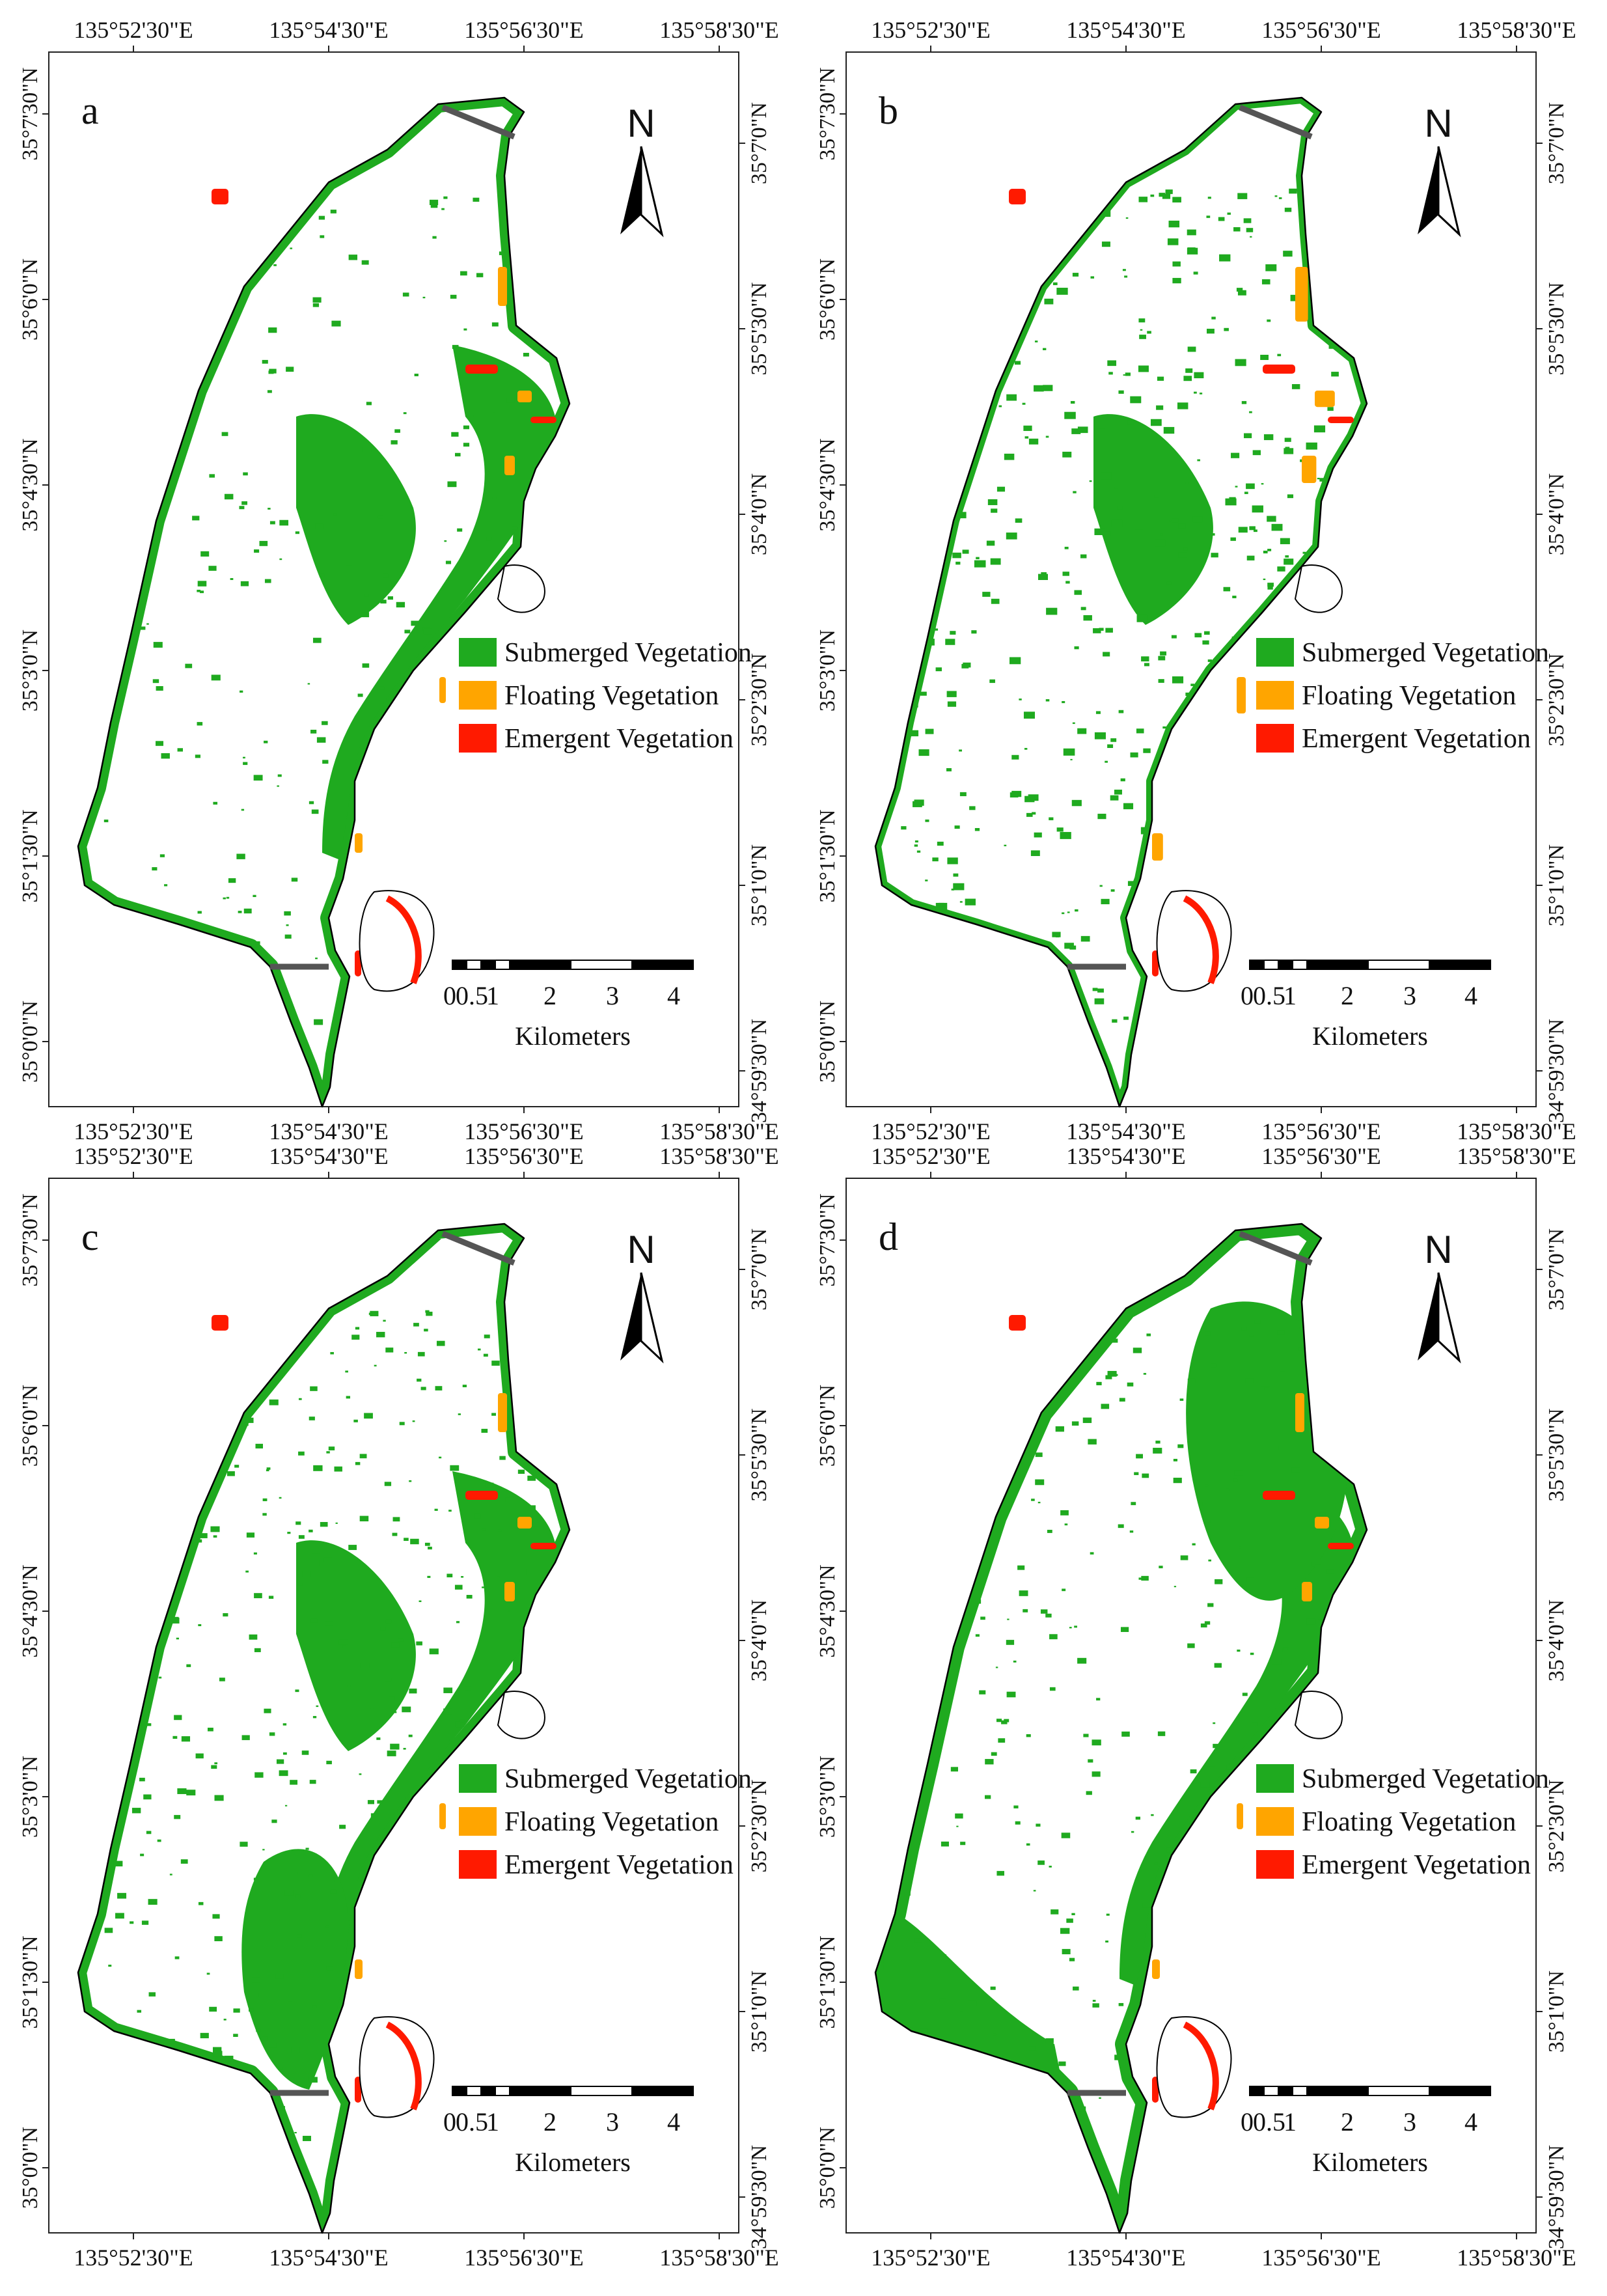 This screenshot has height=2296, width=1607. Describe the element at coordinates (673, 995) in the screenshot. I see `scale-bar-tick-label: 4` at that location.